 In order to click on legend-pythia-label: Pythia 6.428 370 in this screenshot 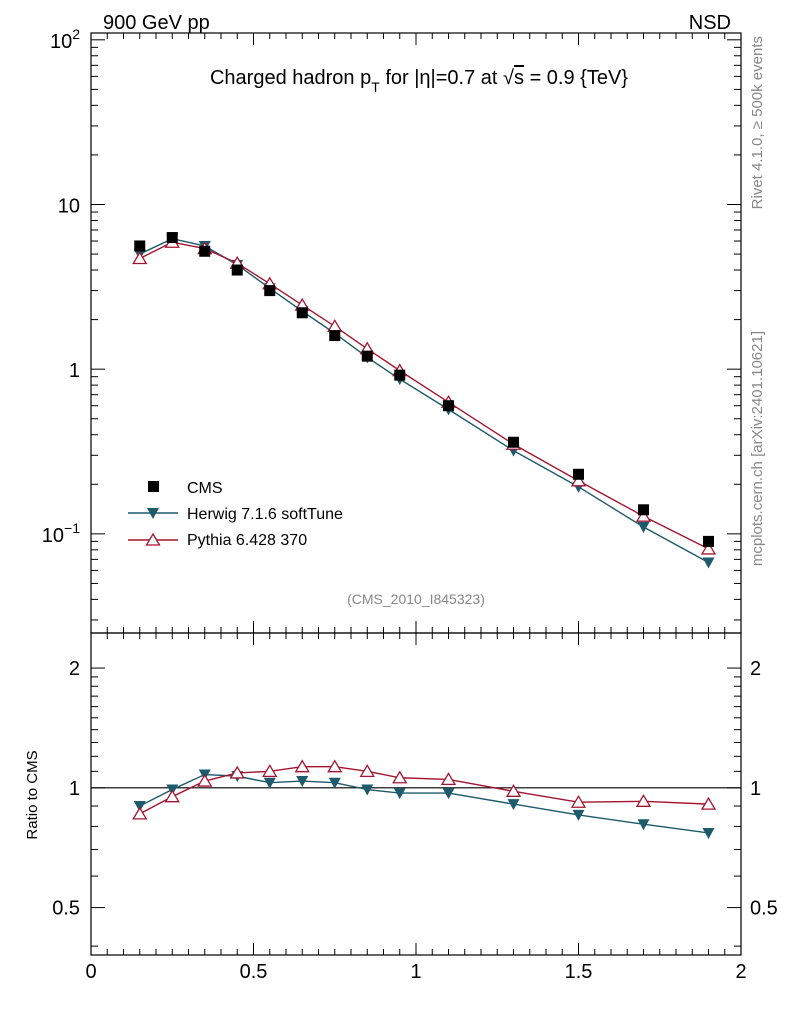, I will do `click(247, 540)`.